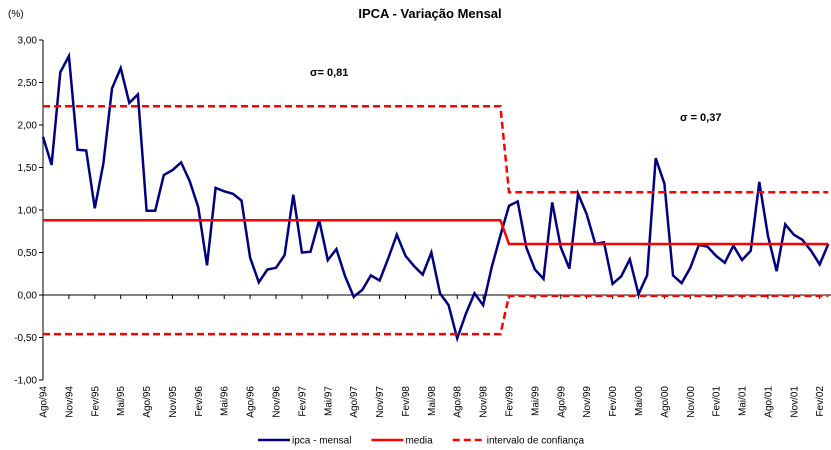 The width and height of the screenshot is (831, 450). What do you see at coordinates (121, 401) in the screenshot?
I see `x-tick-label: Mai/95` at bounding box center [121, 401].